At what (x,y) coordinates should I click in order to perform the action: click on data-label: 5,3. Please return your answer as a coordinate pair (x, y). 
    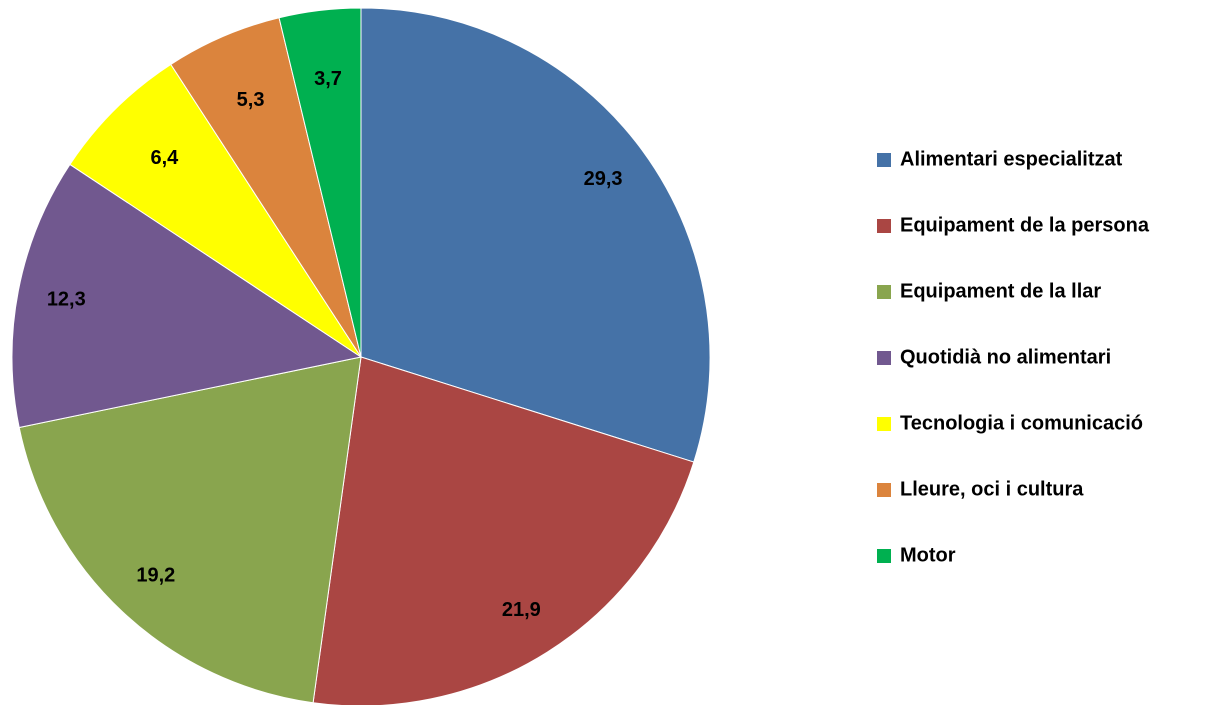
    Looking at the image, I should click on (251, 100).